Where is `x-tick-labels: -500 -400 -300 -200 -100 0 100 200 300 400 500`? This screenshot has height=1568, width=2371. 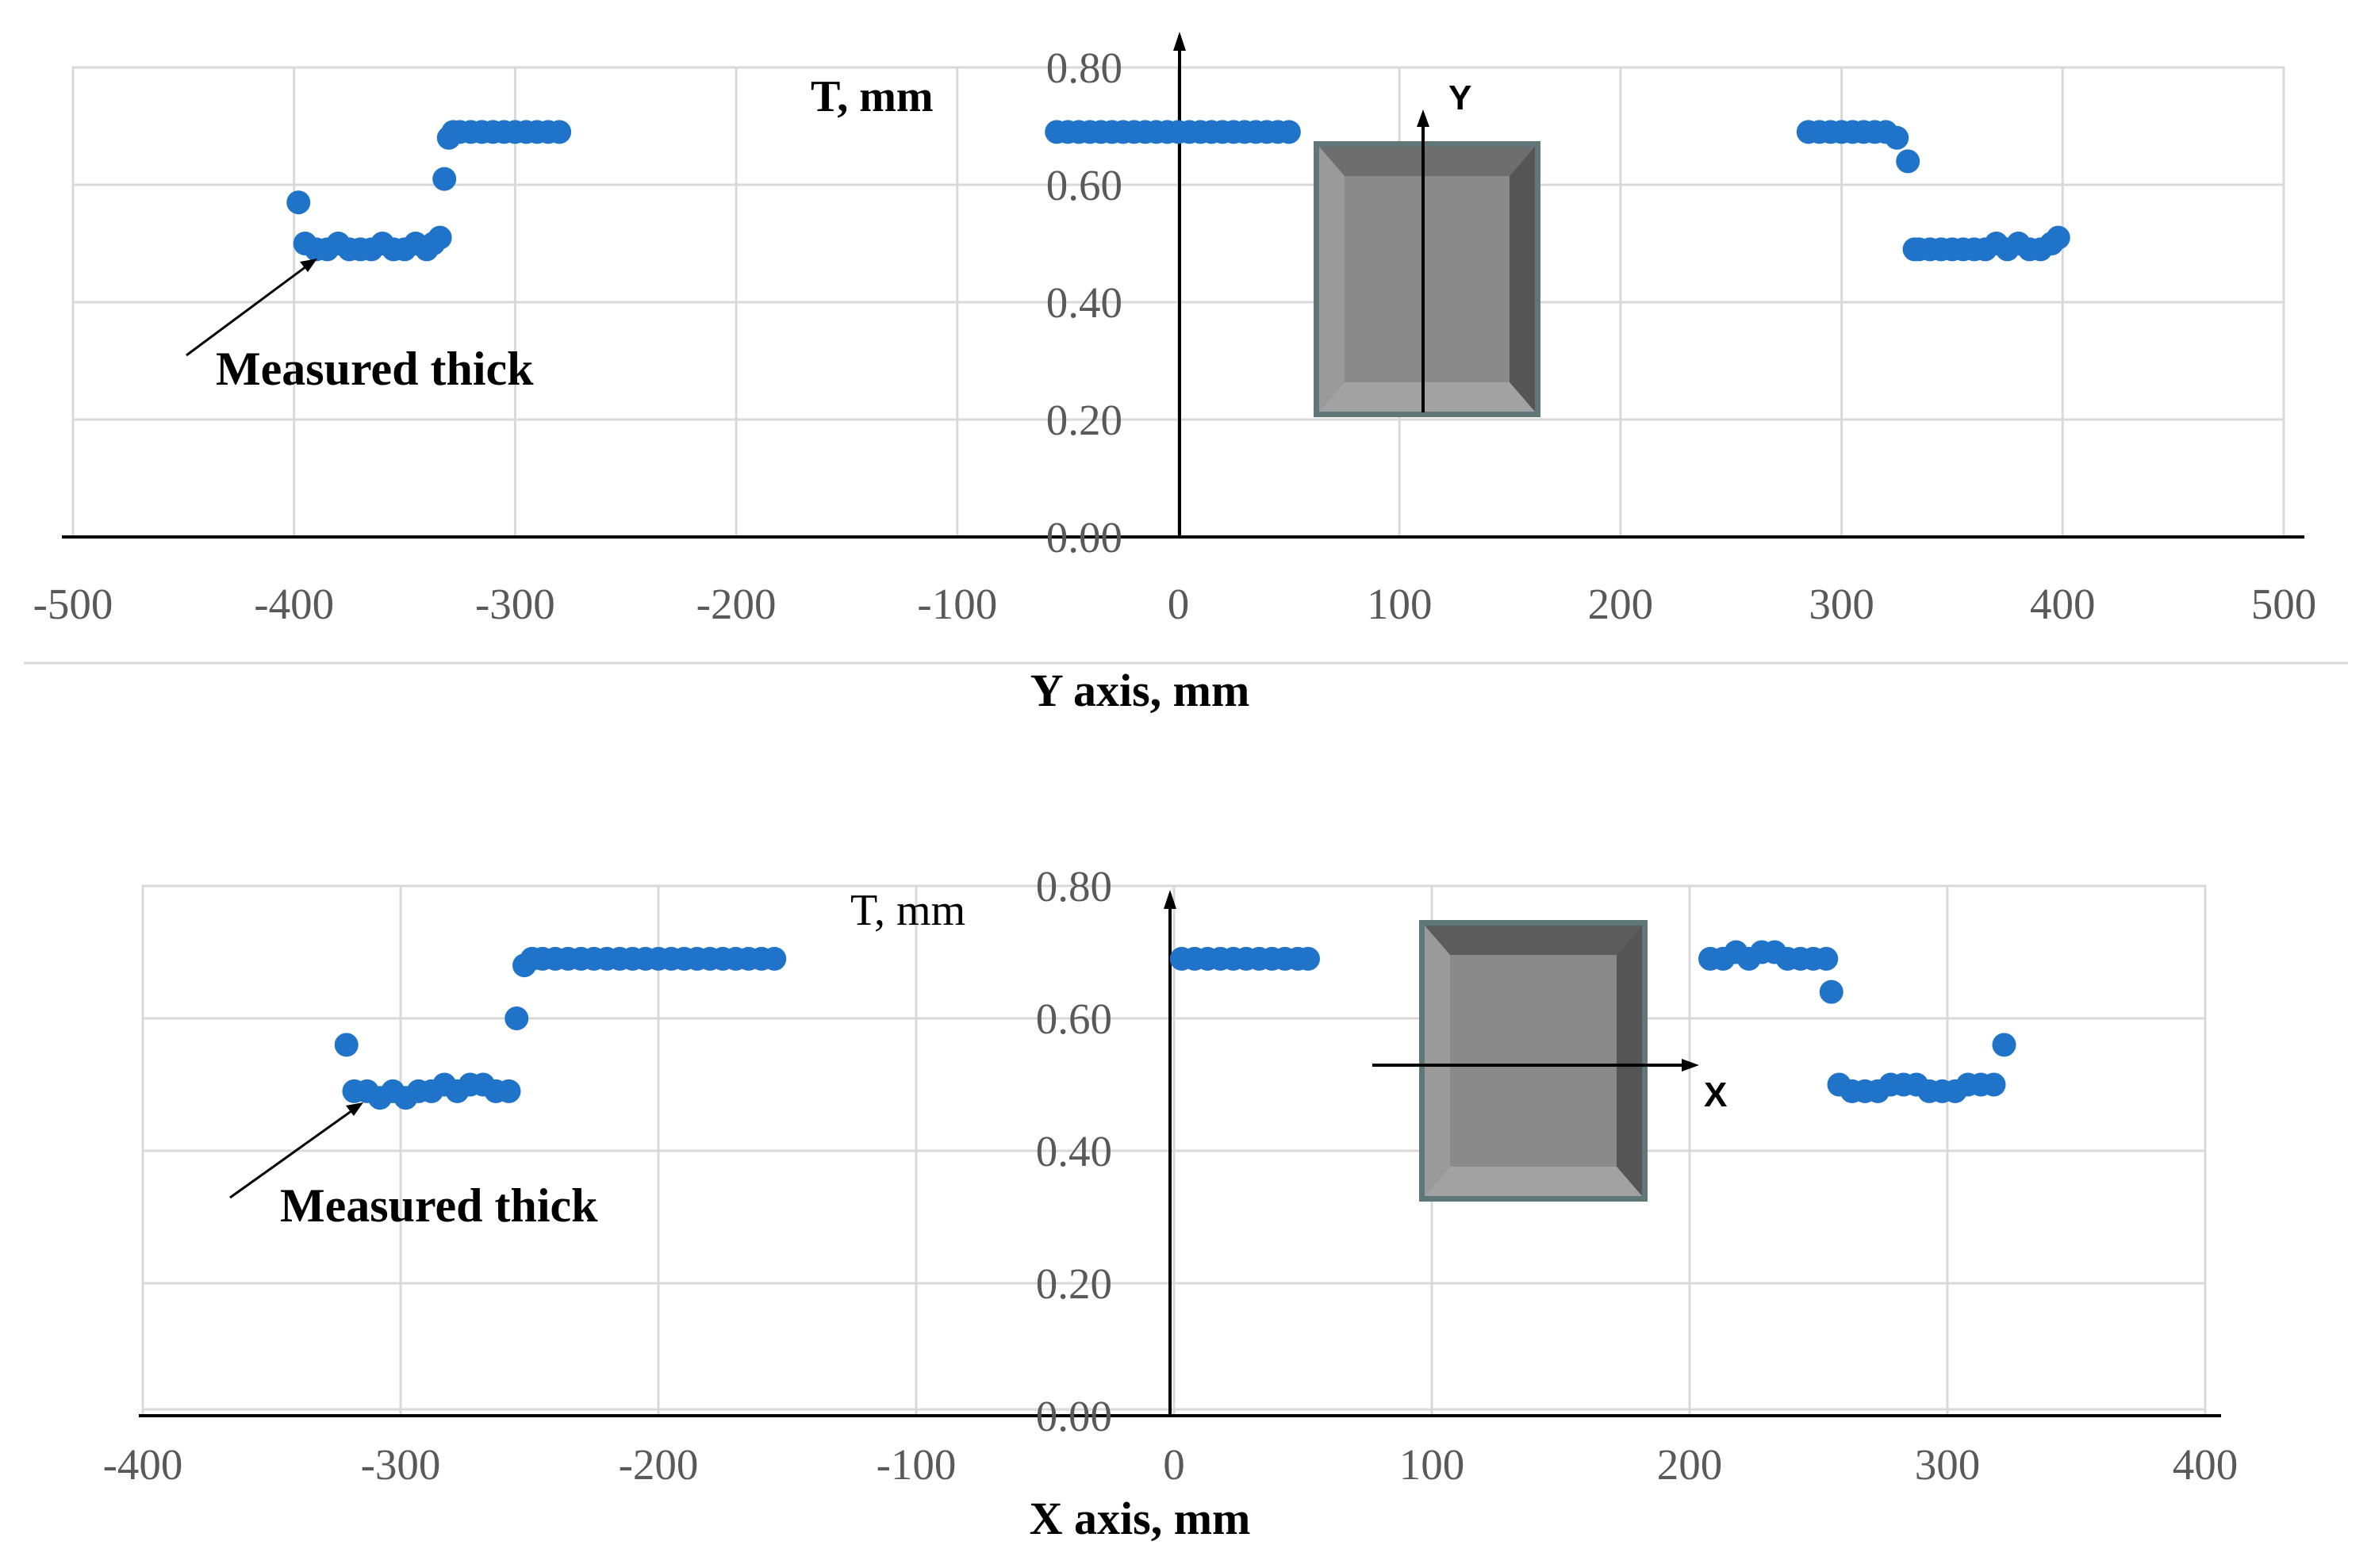 x-tick-labels: -500 -400 -300 -200 -100 0 100 200 300 400 500 is located at coordinates (1175, 604).